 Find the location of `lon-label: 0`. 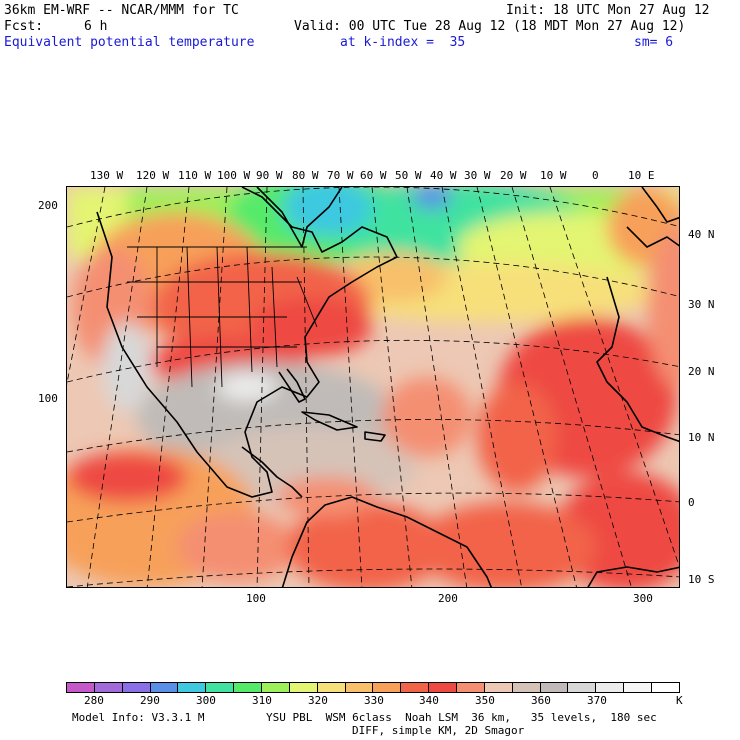

lon-label: 0 is located at coordinates (595, 175).